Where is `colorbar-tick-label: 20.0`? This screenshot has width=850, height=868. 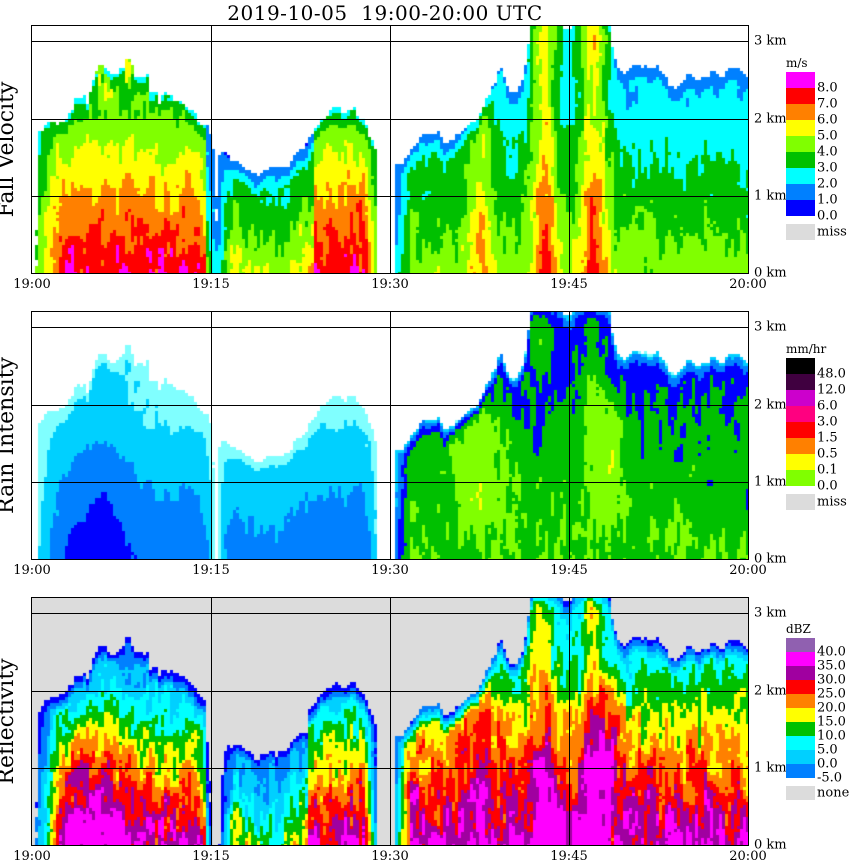 colorbar-tick-label: 20.0 is located at coordinates (831, 708).